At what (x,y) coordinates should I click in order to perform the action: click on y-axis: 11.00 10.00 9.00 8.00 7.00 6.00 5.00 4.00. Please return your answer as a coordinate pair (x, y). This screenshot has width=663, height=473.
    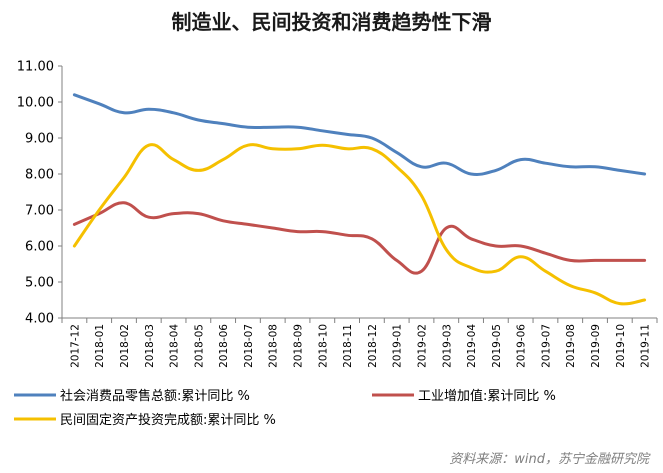
    Looking at the image, I should click on (40, 193).